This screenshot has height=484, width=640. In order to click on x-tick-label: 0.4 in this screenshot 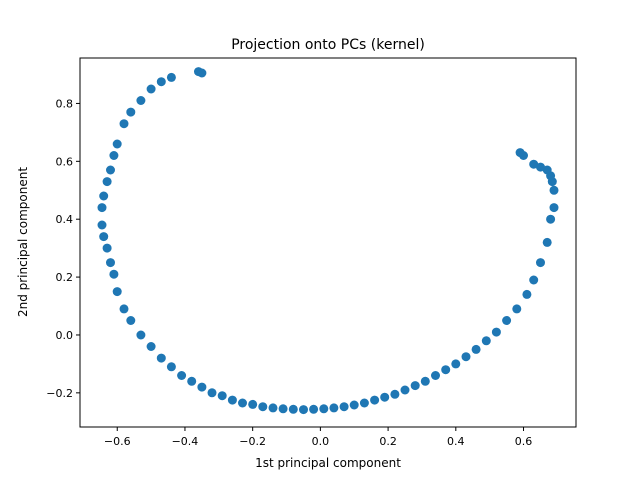, I will do `click(456, 441)`.